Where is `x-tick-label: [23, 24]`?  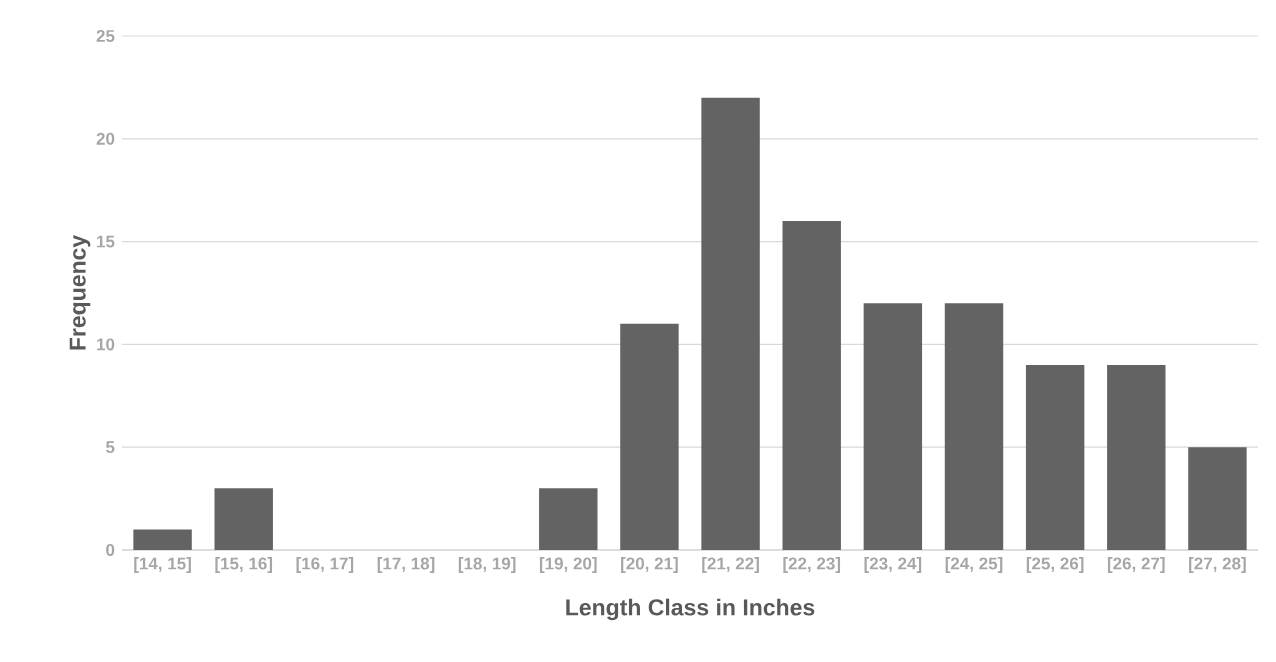
x-tick-label: [23, 24] is located at coordinates (893, 565).